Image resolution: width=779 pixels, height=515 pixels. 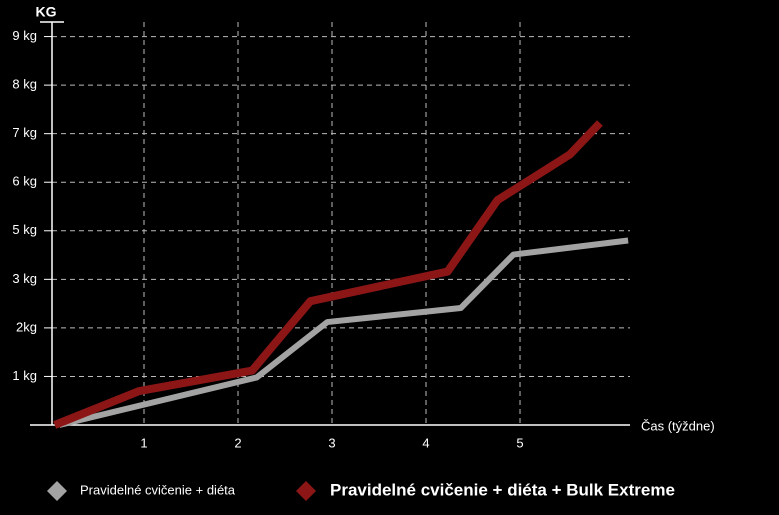 What do you see at coordinates (24, 375) in the screenshot?
I see `y-tick-label: 1 kg` at bounding box center [24, 375].